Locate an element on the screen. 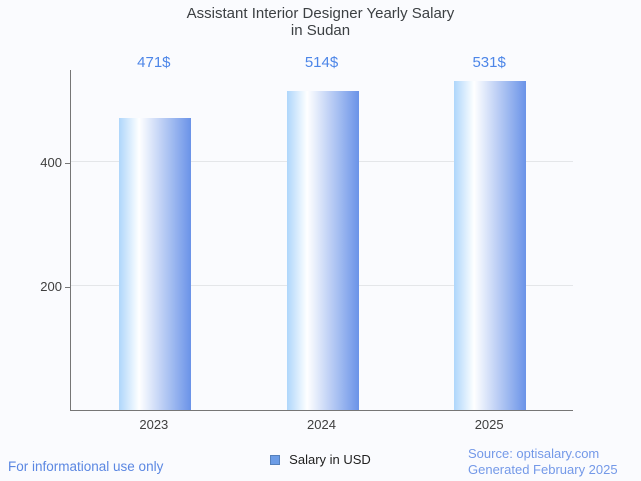 This screenshot has width=641, height=481. x-axis-label: 2025 is located at coordinates (489, 424).